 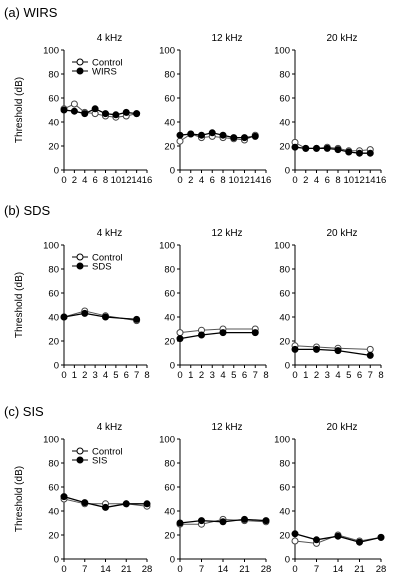 I want to click on panel-label: (c) SIS, so click(x=24, y=411).